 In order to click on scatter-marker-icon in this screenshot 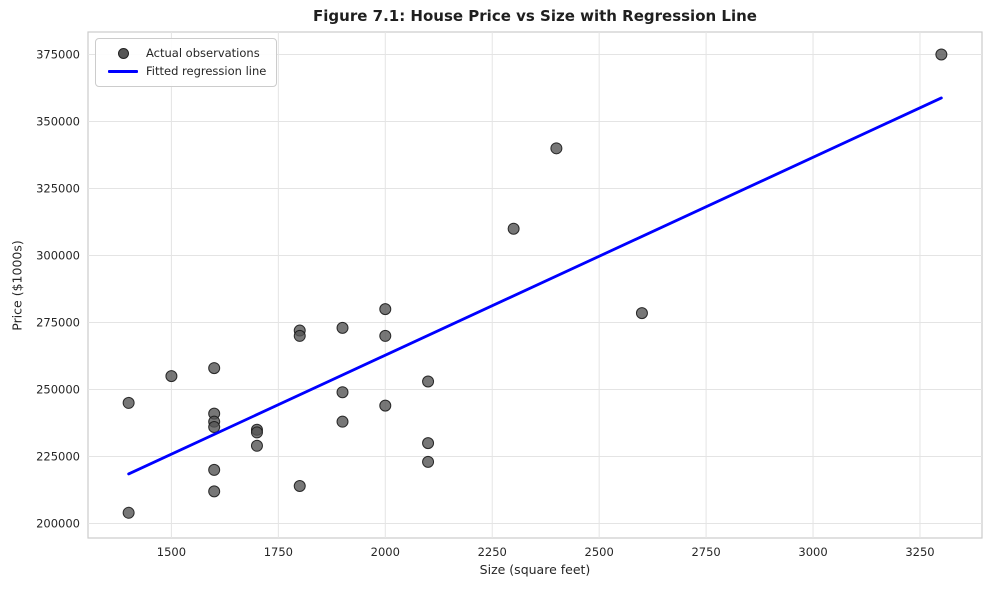, I will do `click(123, 53)`.